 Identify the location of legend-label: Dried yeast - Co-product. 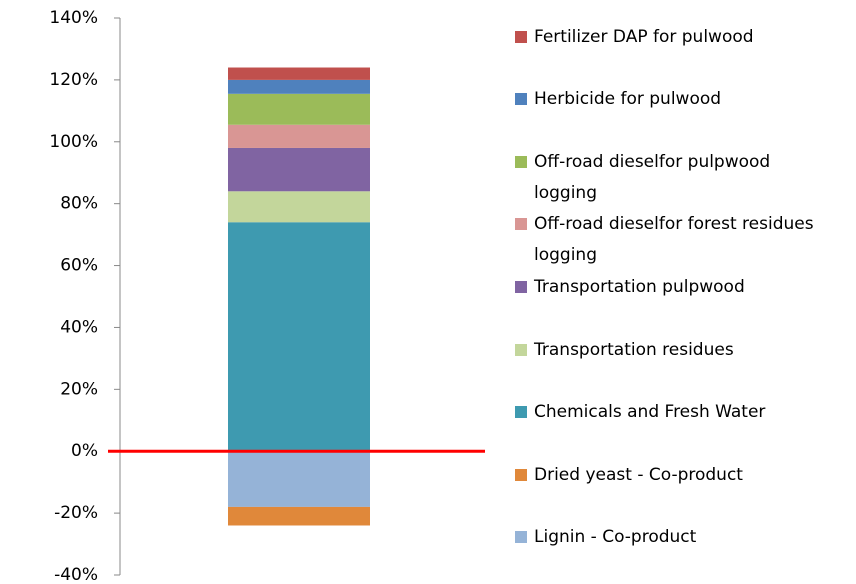
(638, 474).